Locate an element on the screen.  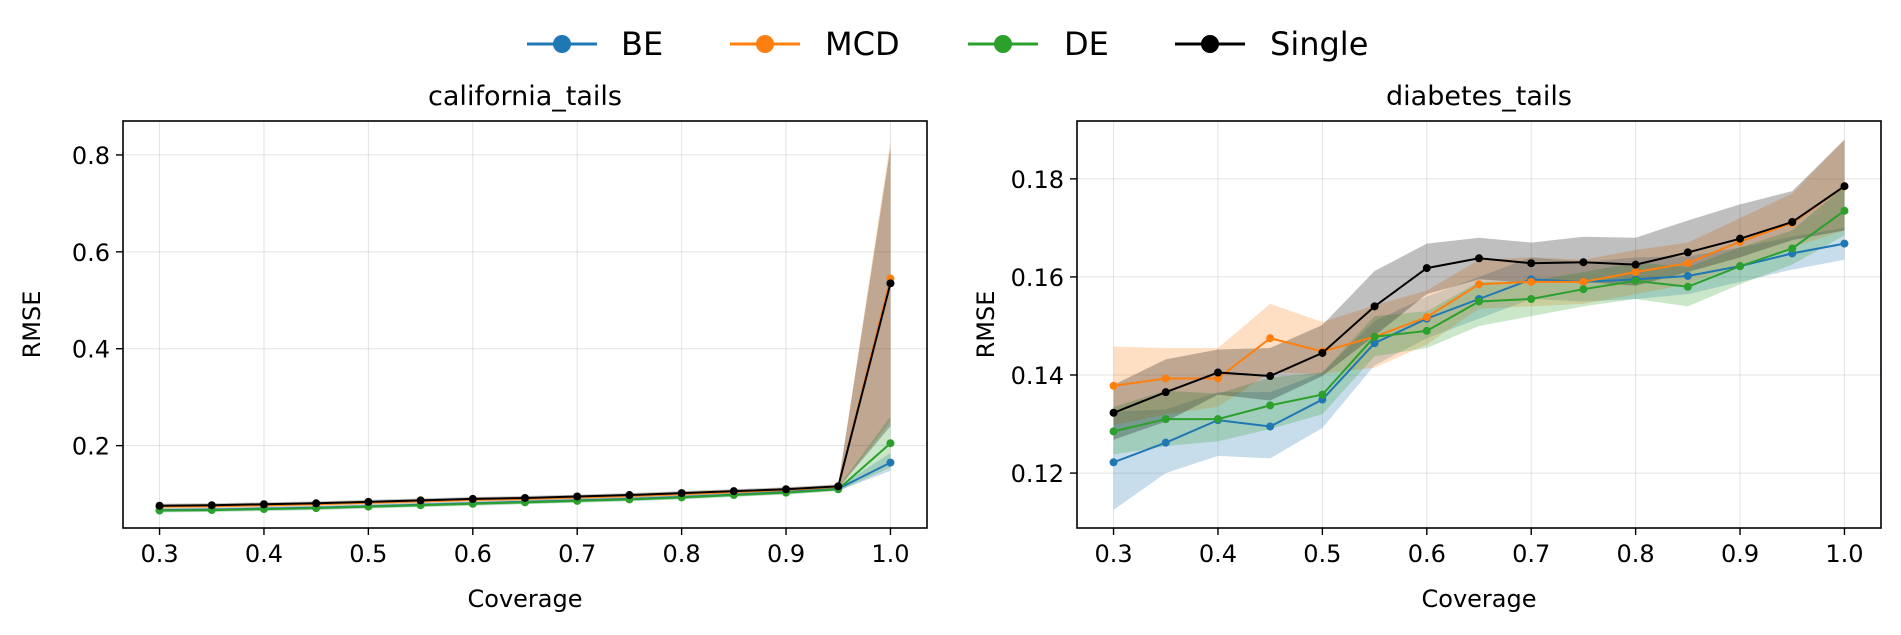
legend-item-mcd: MCD is located at coordinates (815, 44).